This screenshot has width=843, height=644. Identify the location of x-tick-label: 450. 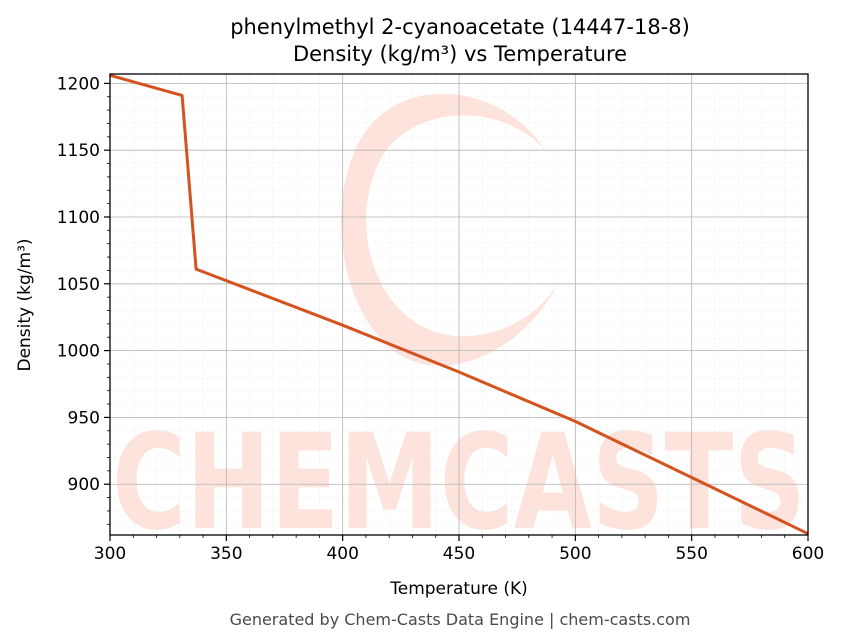
(459, 554).